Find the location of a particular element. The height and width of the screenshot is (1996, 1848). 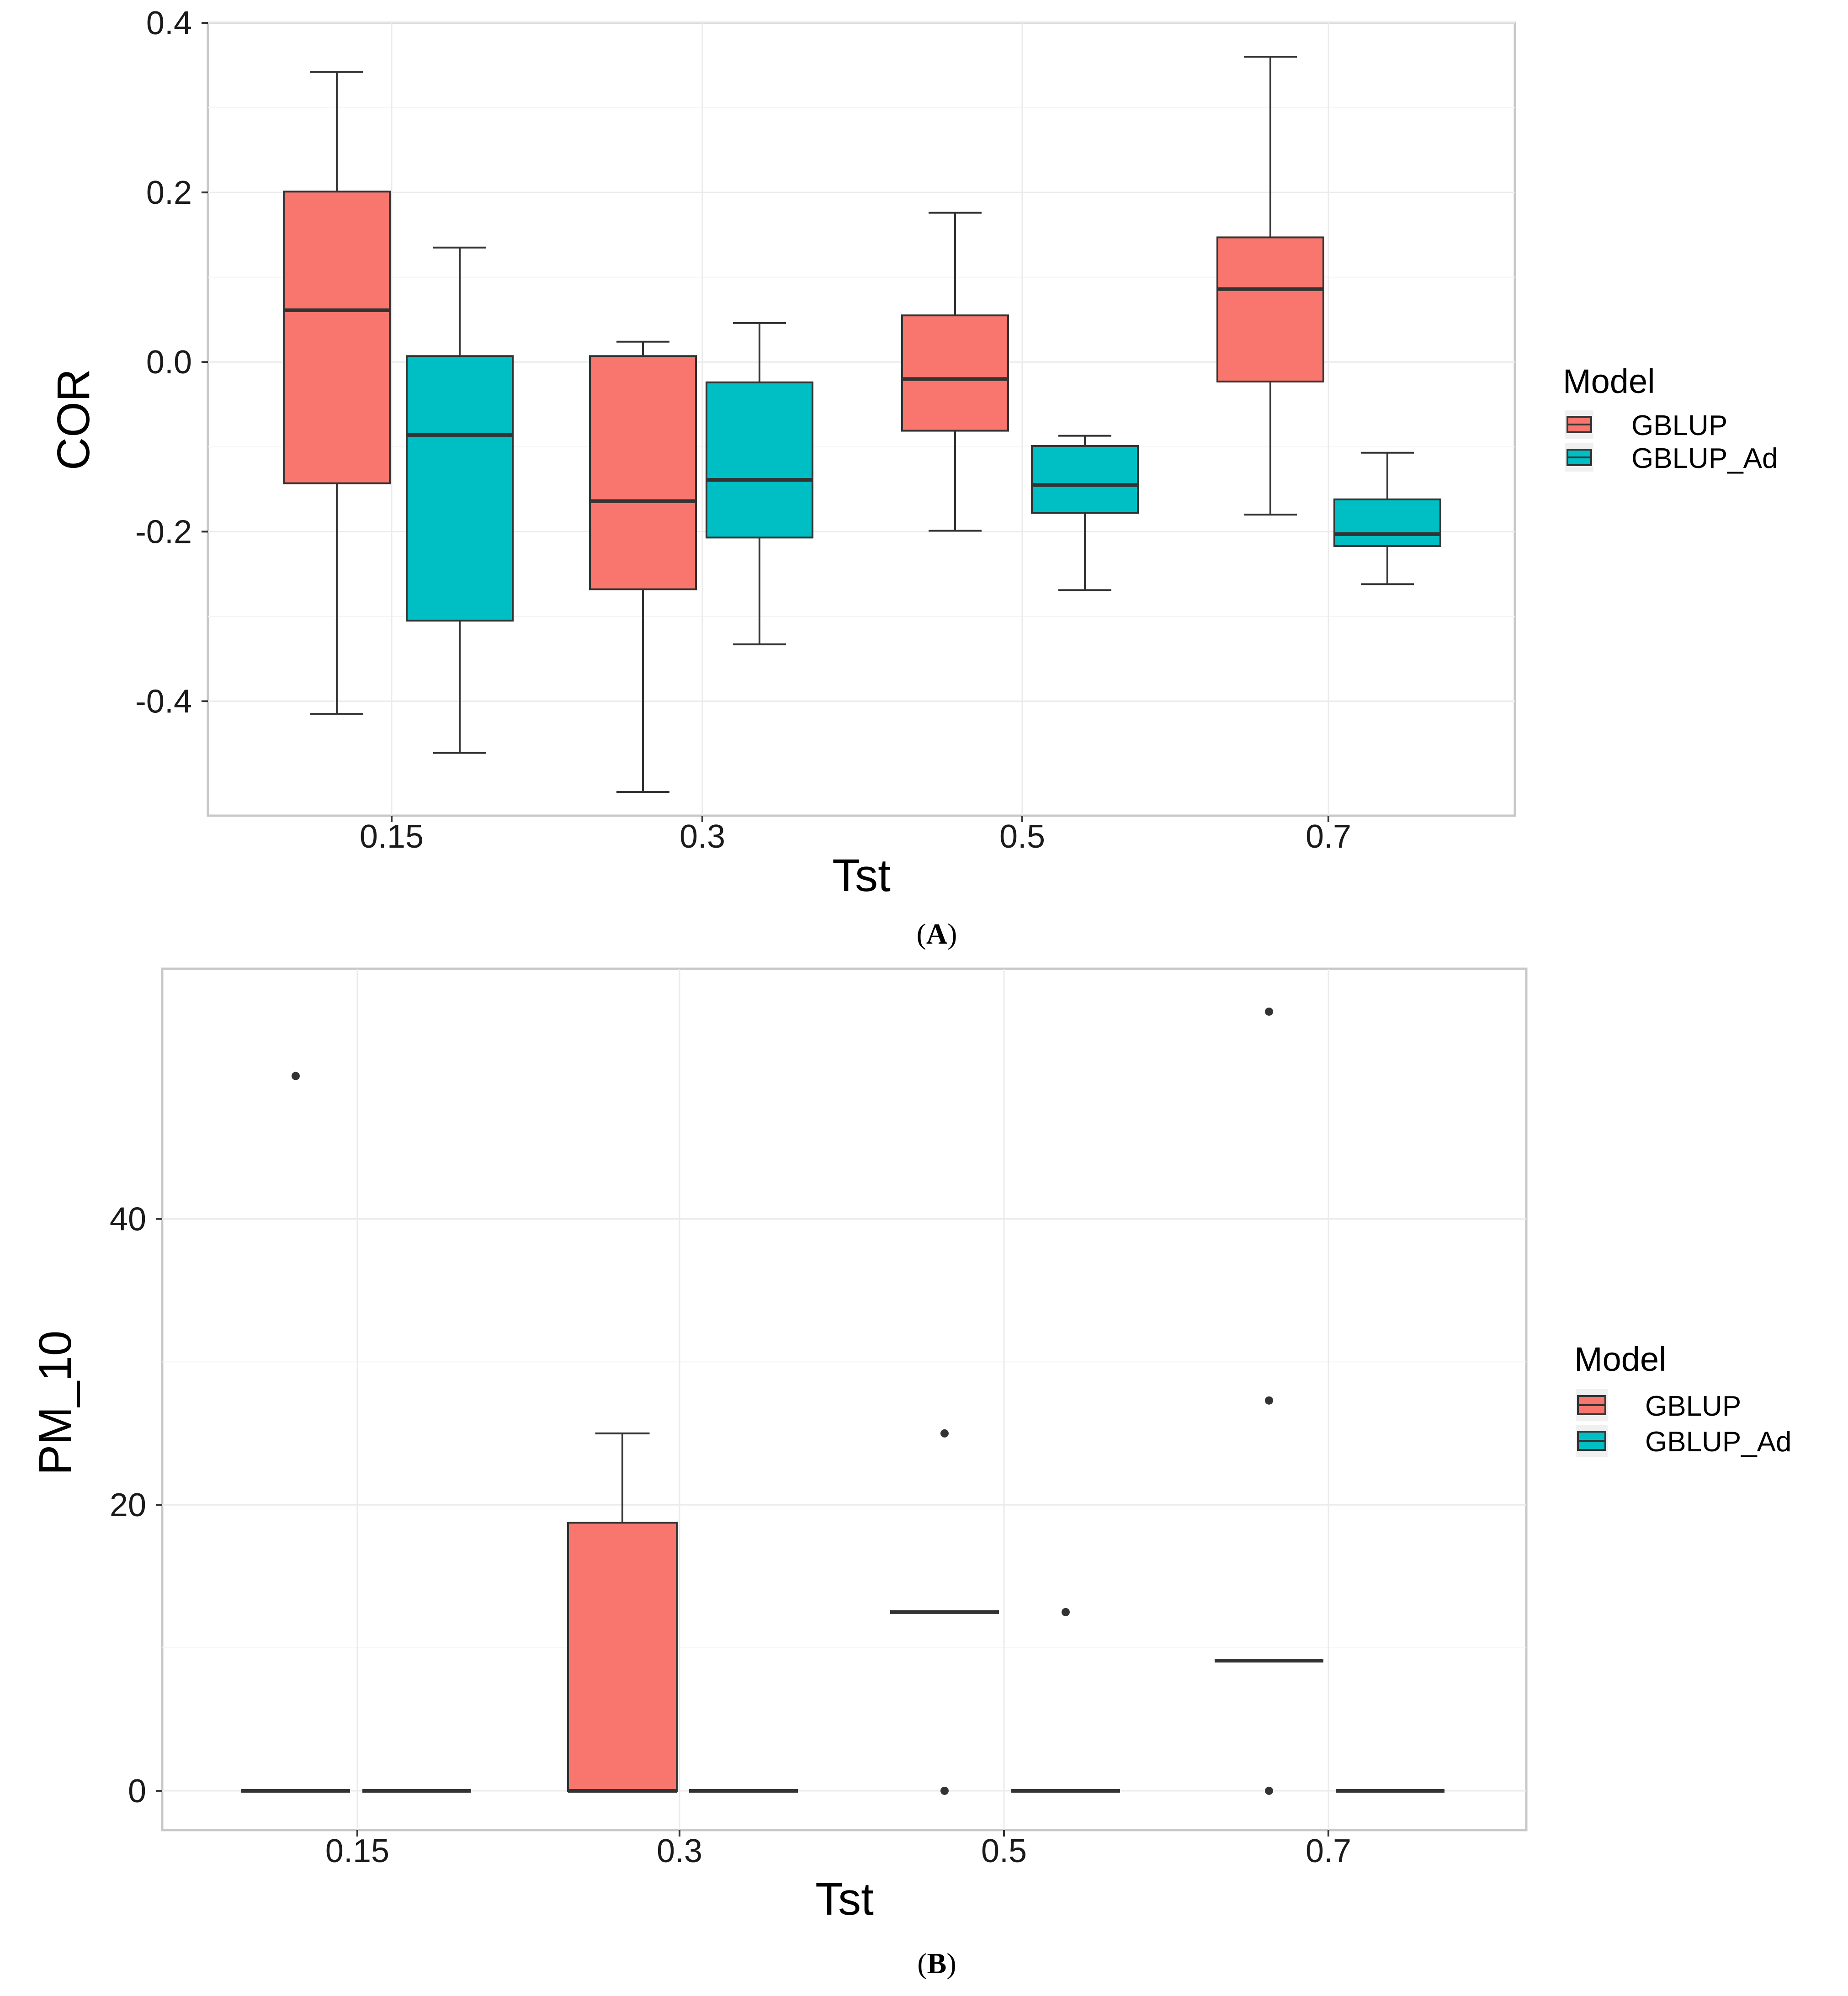

y-tick-label: 0.0 is located at coordinates (169, 362).